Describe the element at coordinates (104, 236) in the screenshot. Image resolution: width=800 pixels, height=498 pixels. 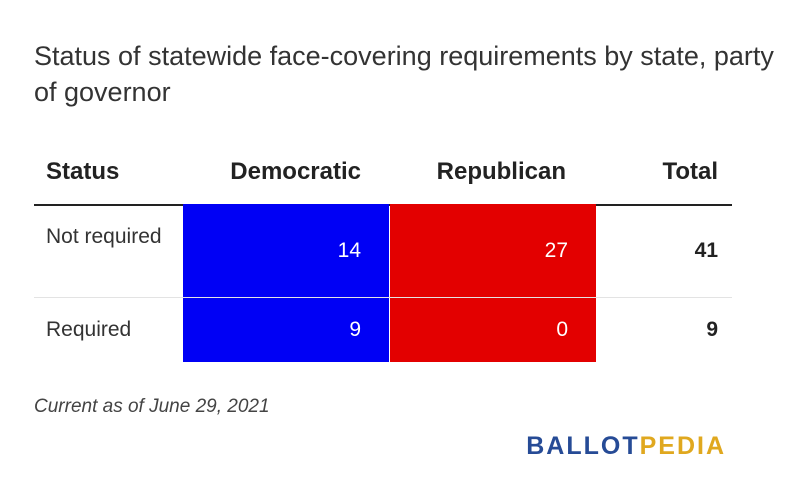
I see `row-status-label: Not required` at that location.